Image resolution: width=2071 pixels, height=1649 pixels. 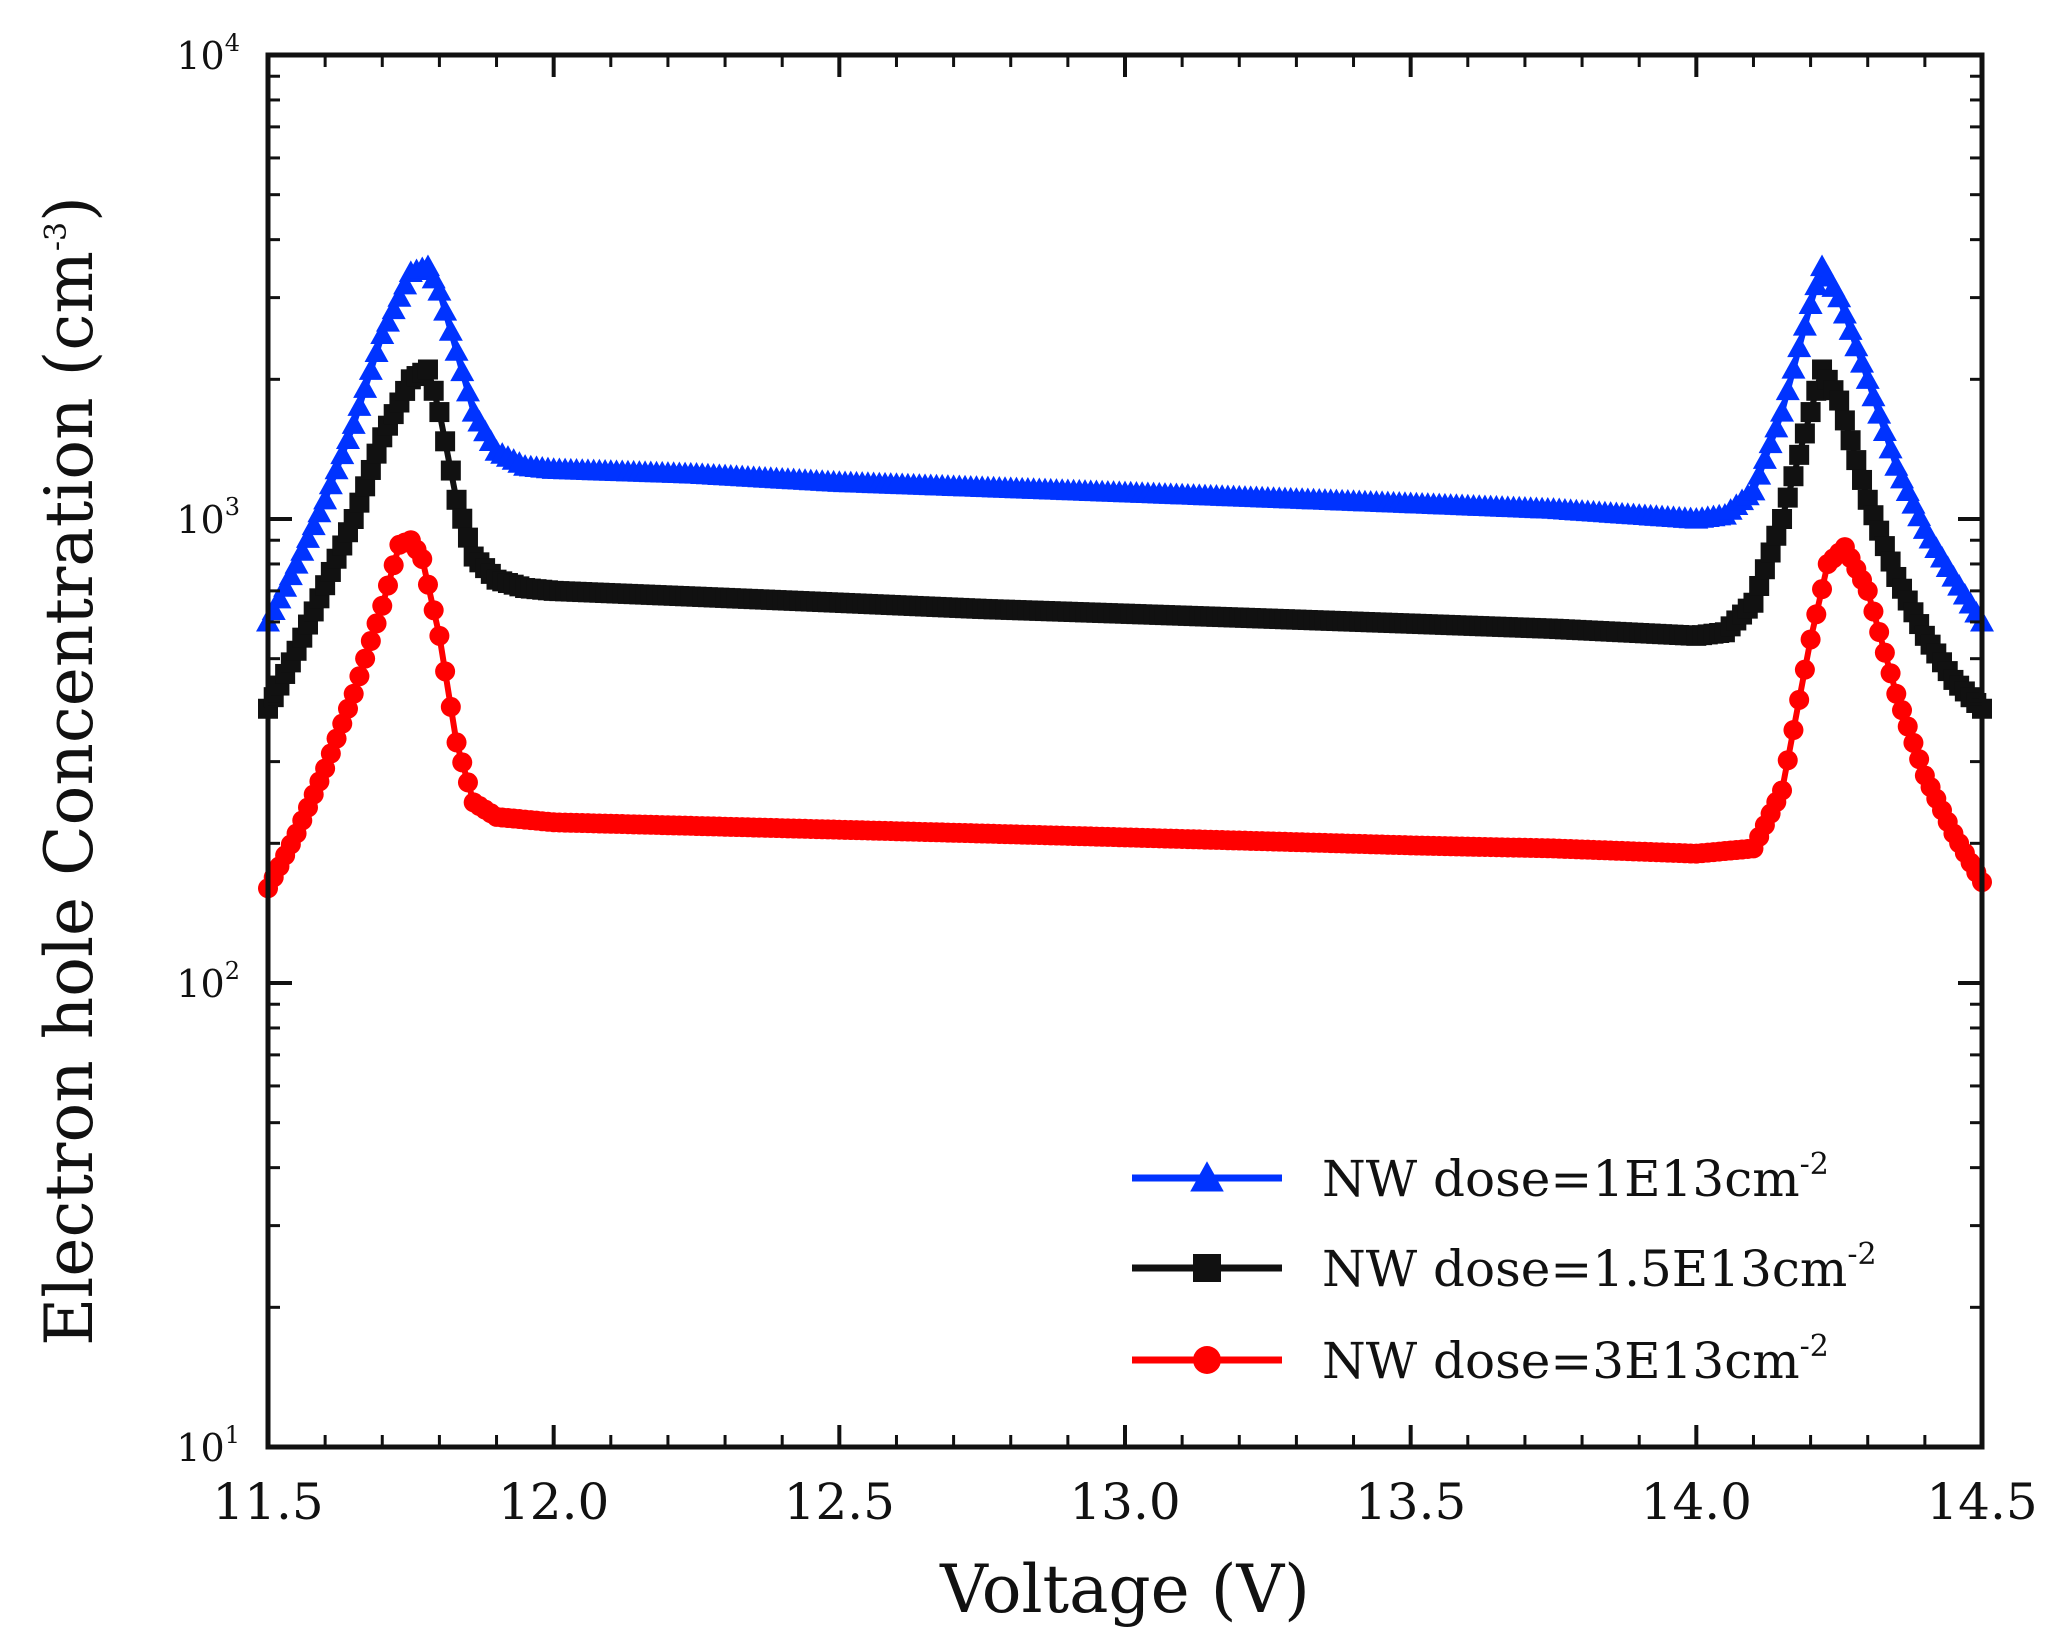 I want to click on x-tick-label: 13.5, so click(x=1410, y=1502).